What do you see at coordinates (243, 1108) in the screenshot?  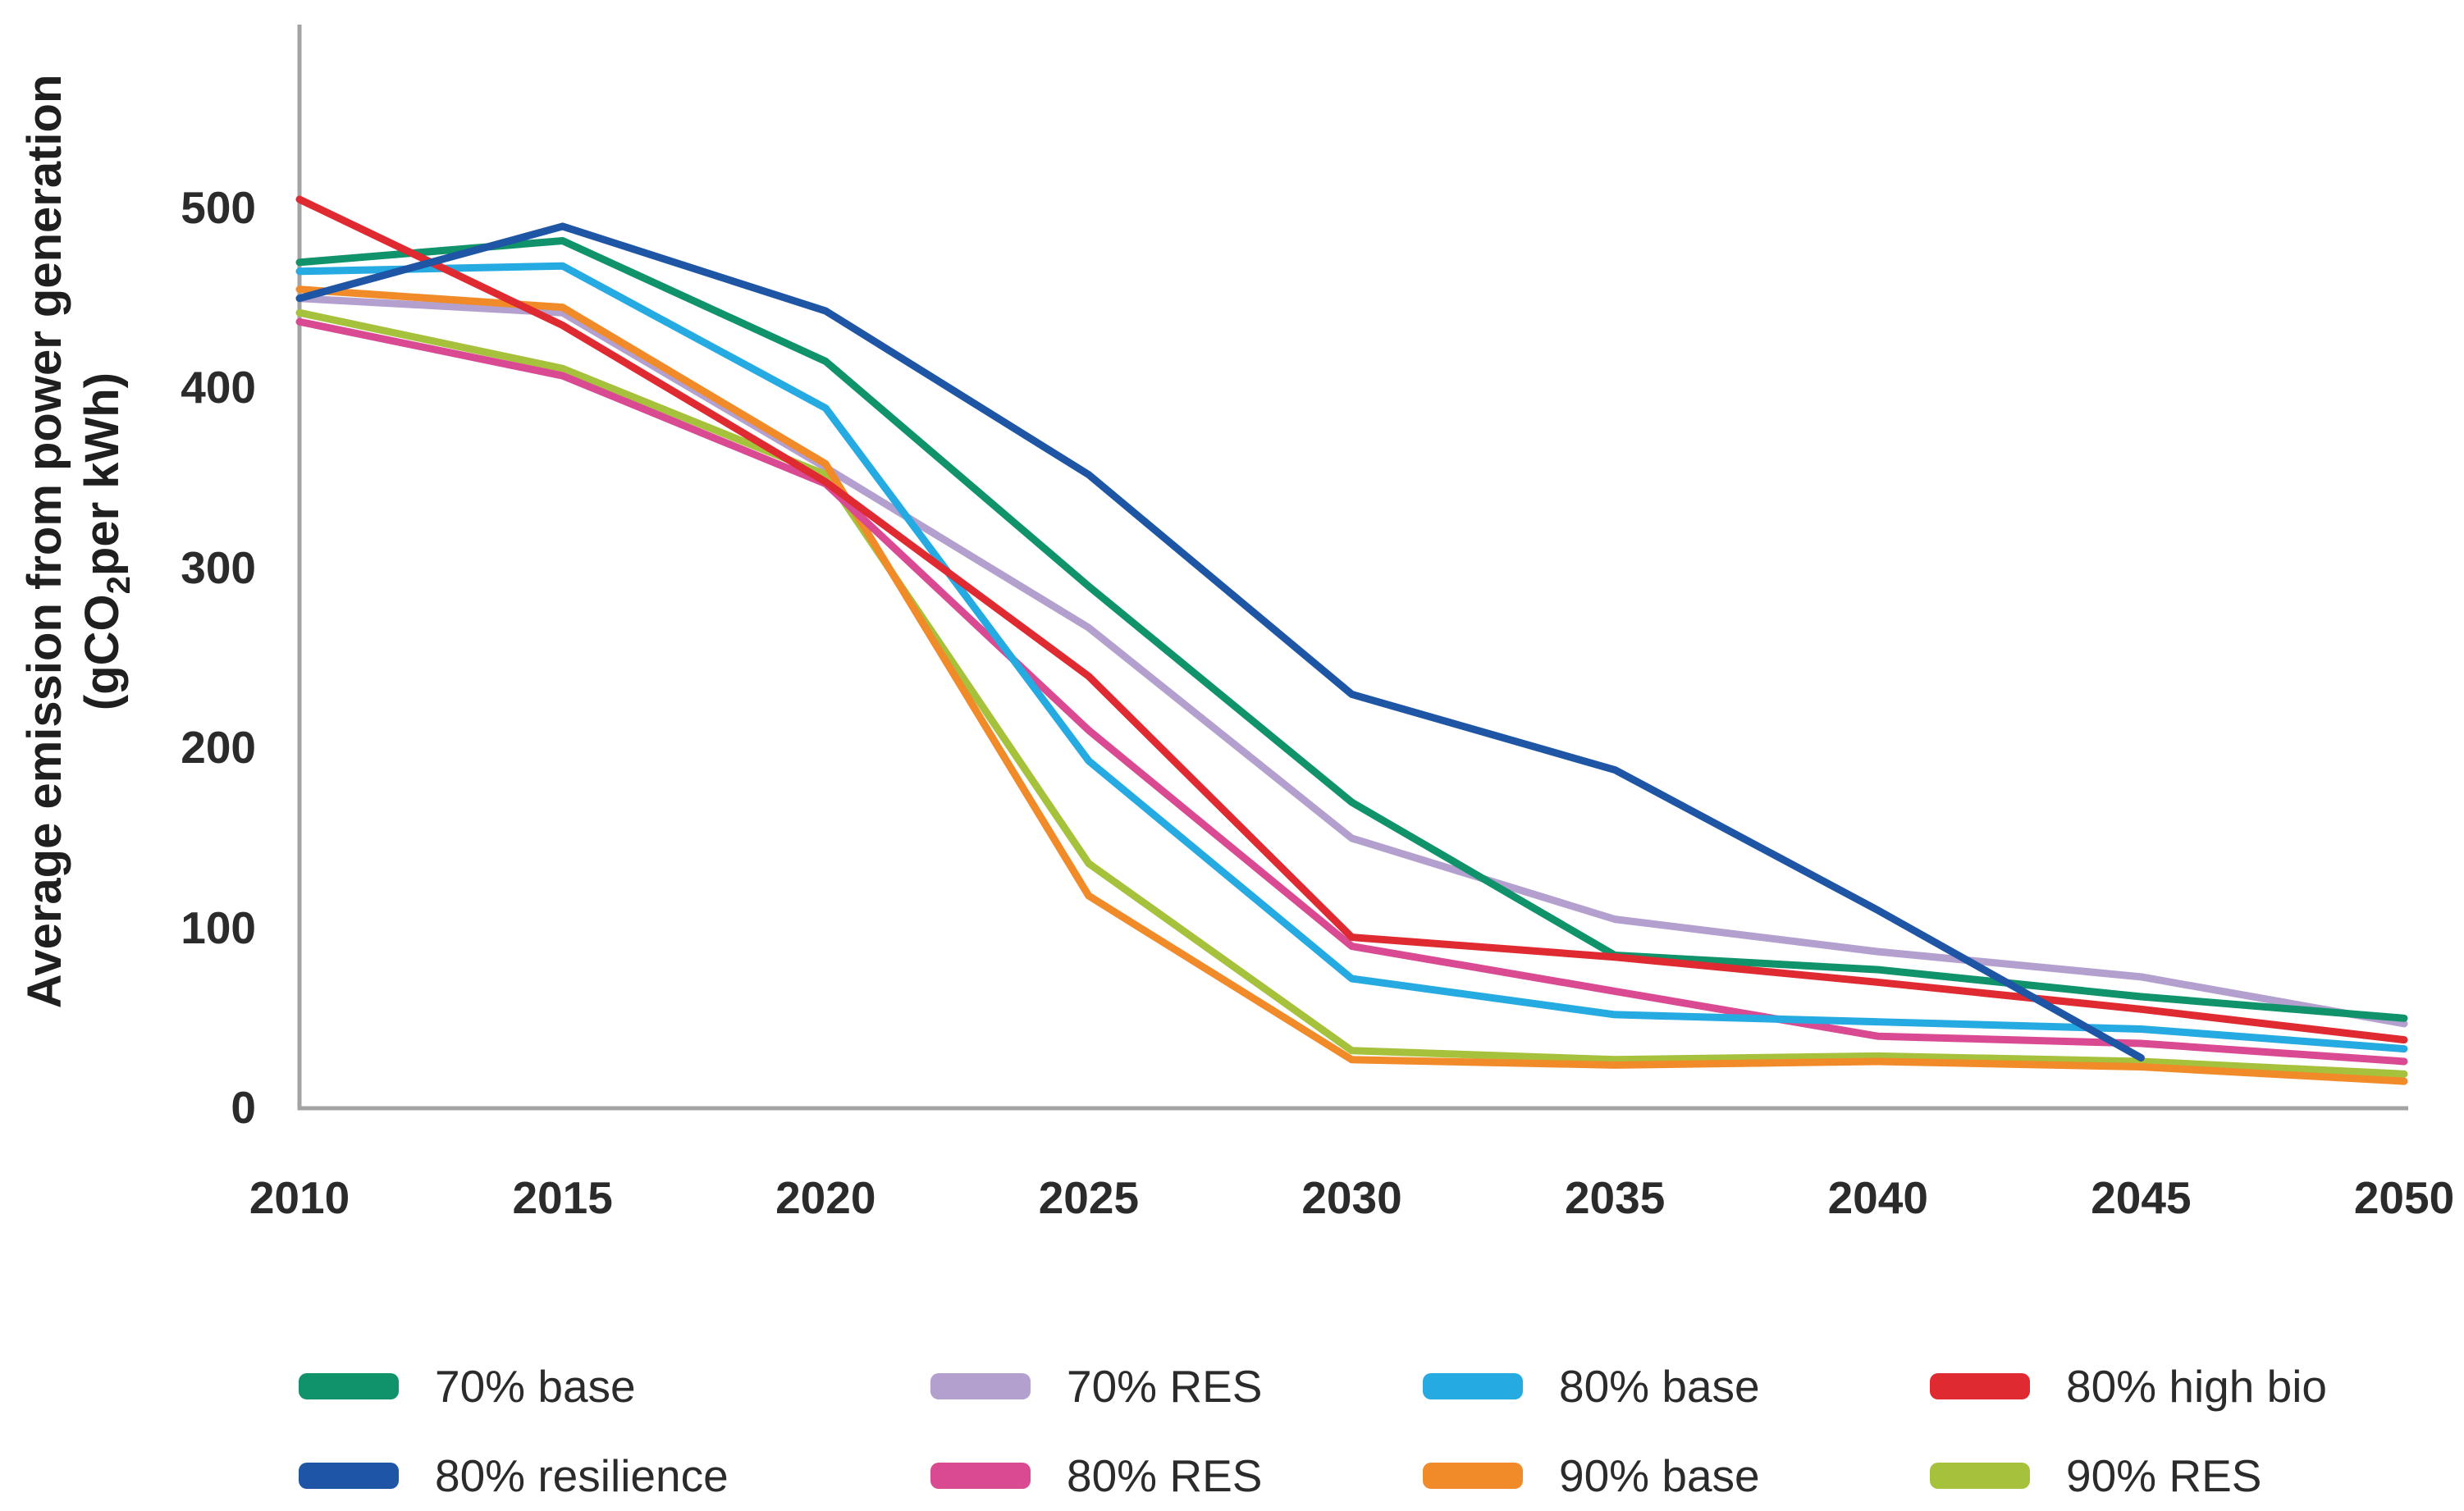 I see `y-tick-label: 0` at bounding box center [243, 1108].